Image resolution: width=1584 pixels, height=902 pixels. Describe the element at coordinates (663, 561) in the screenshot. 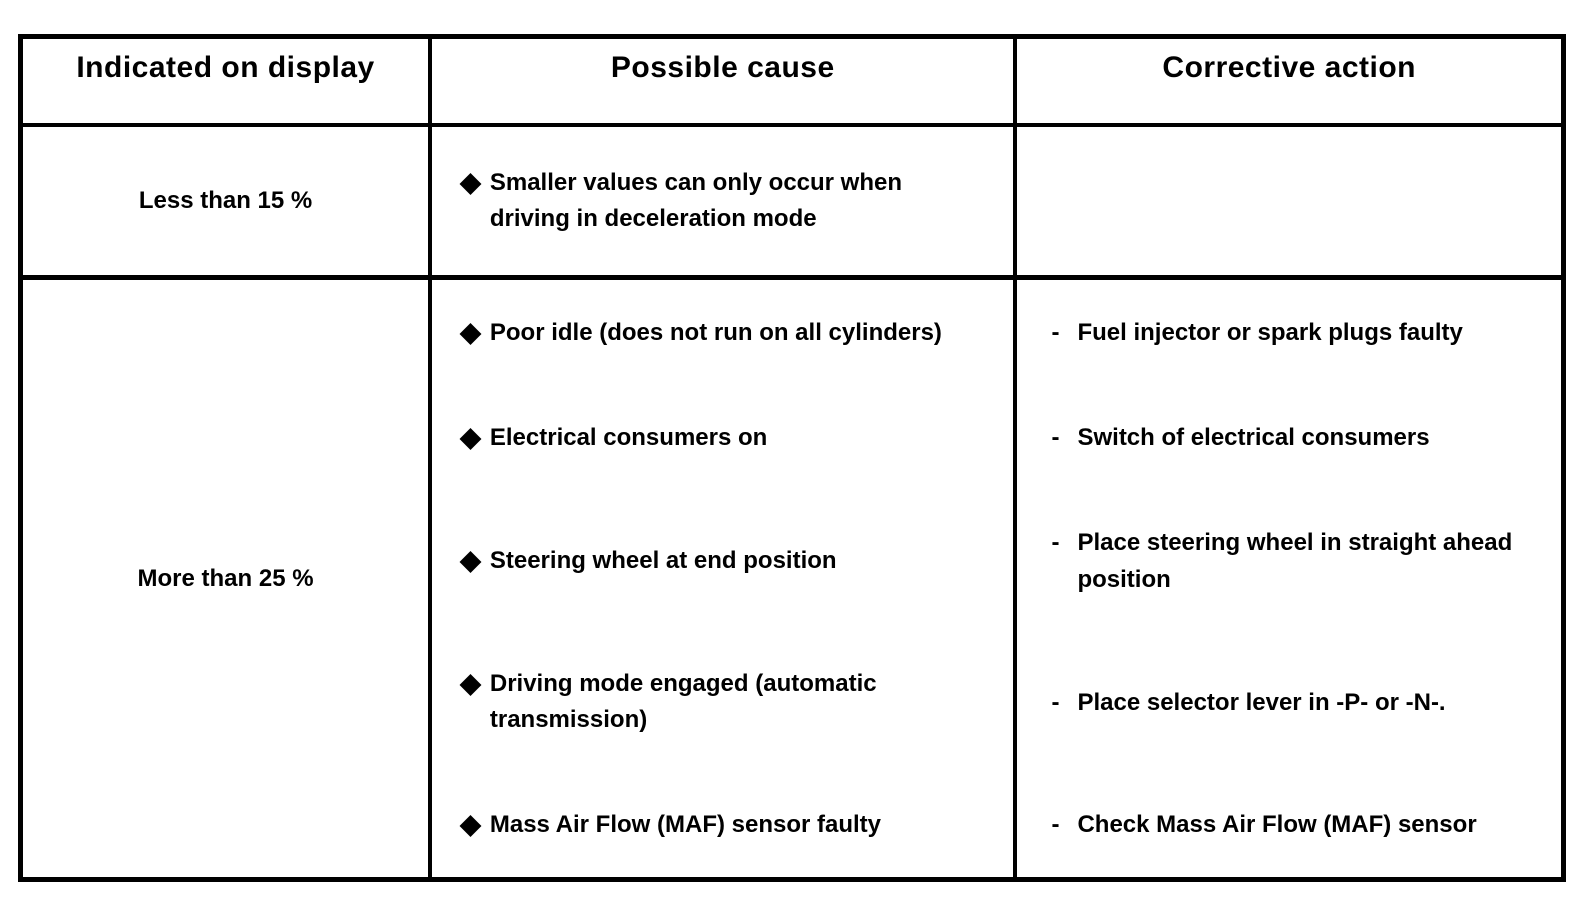

I see `cause-text: Steering wheel at end position` at that location.